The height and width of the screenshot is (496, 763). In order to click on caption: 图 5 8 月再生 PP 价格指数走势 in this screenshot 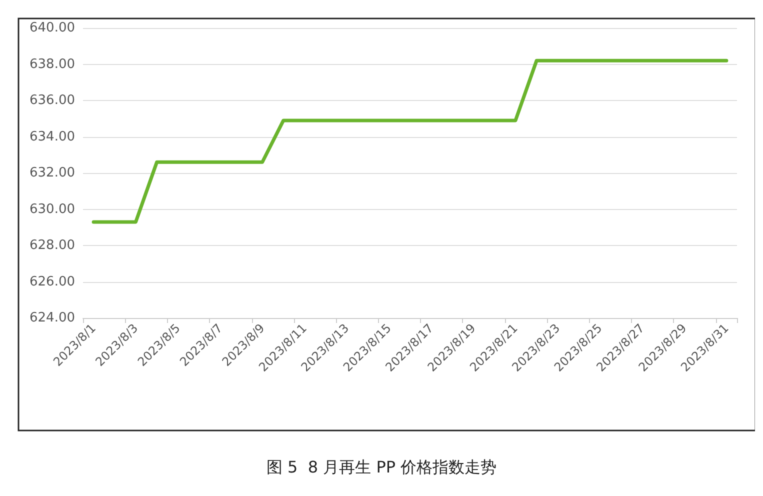, I will do `click(381, 467)`.